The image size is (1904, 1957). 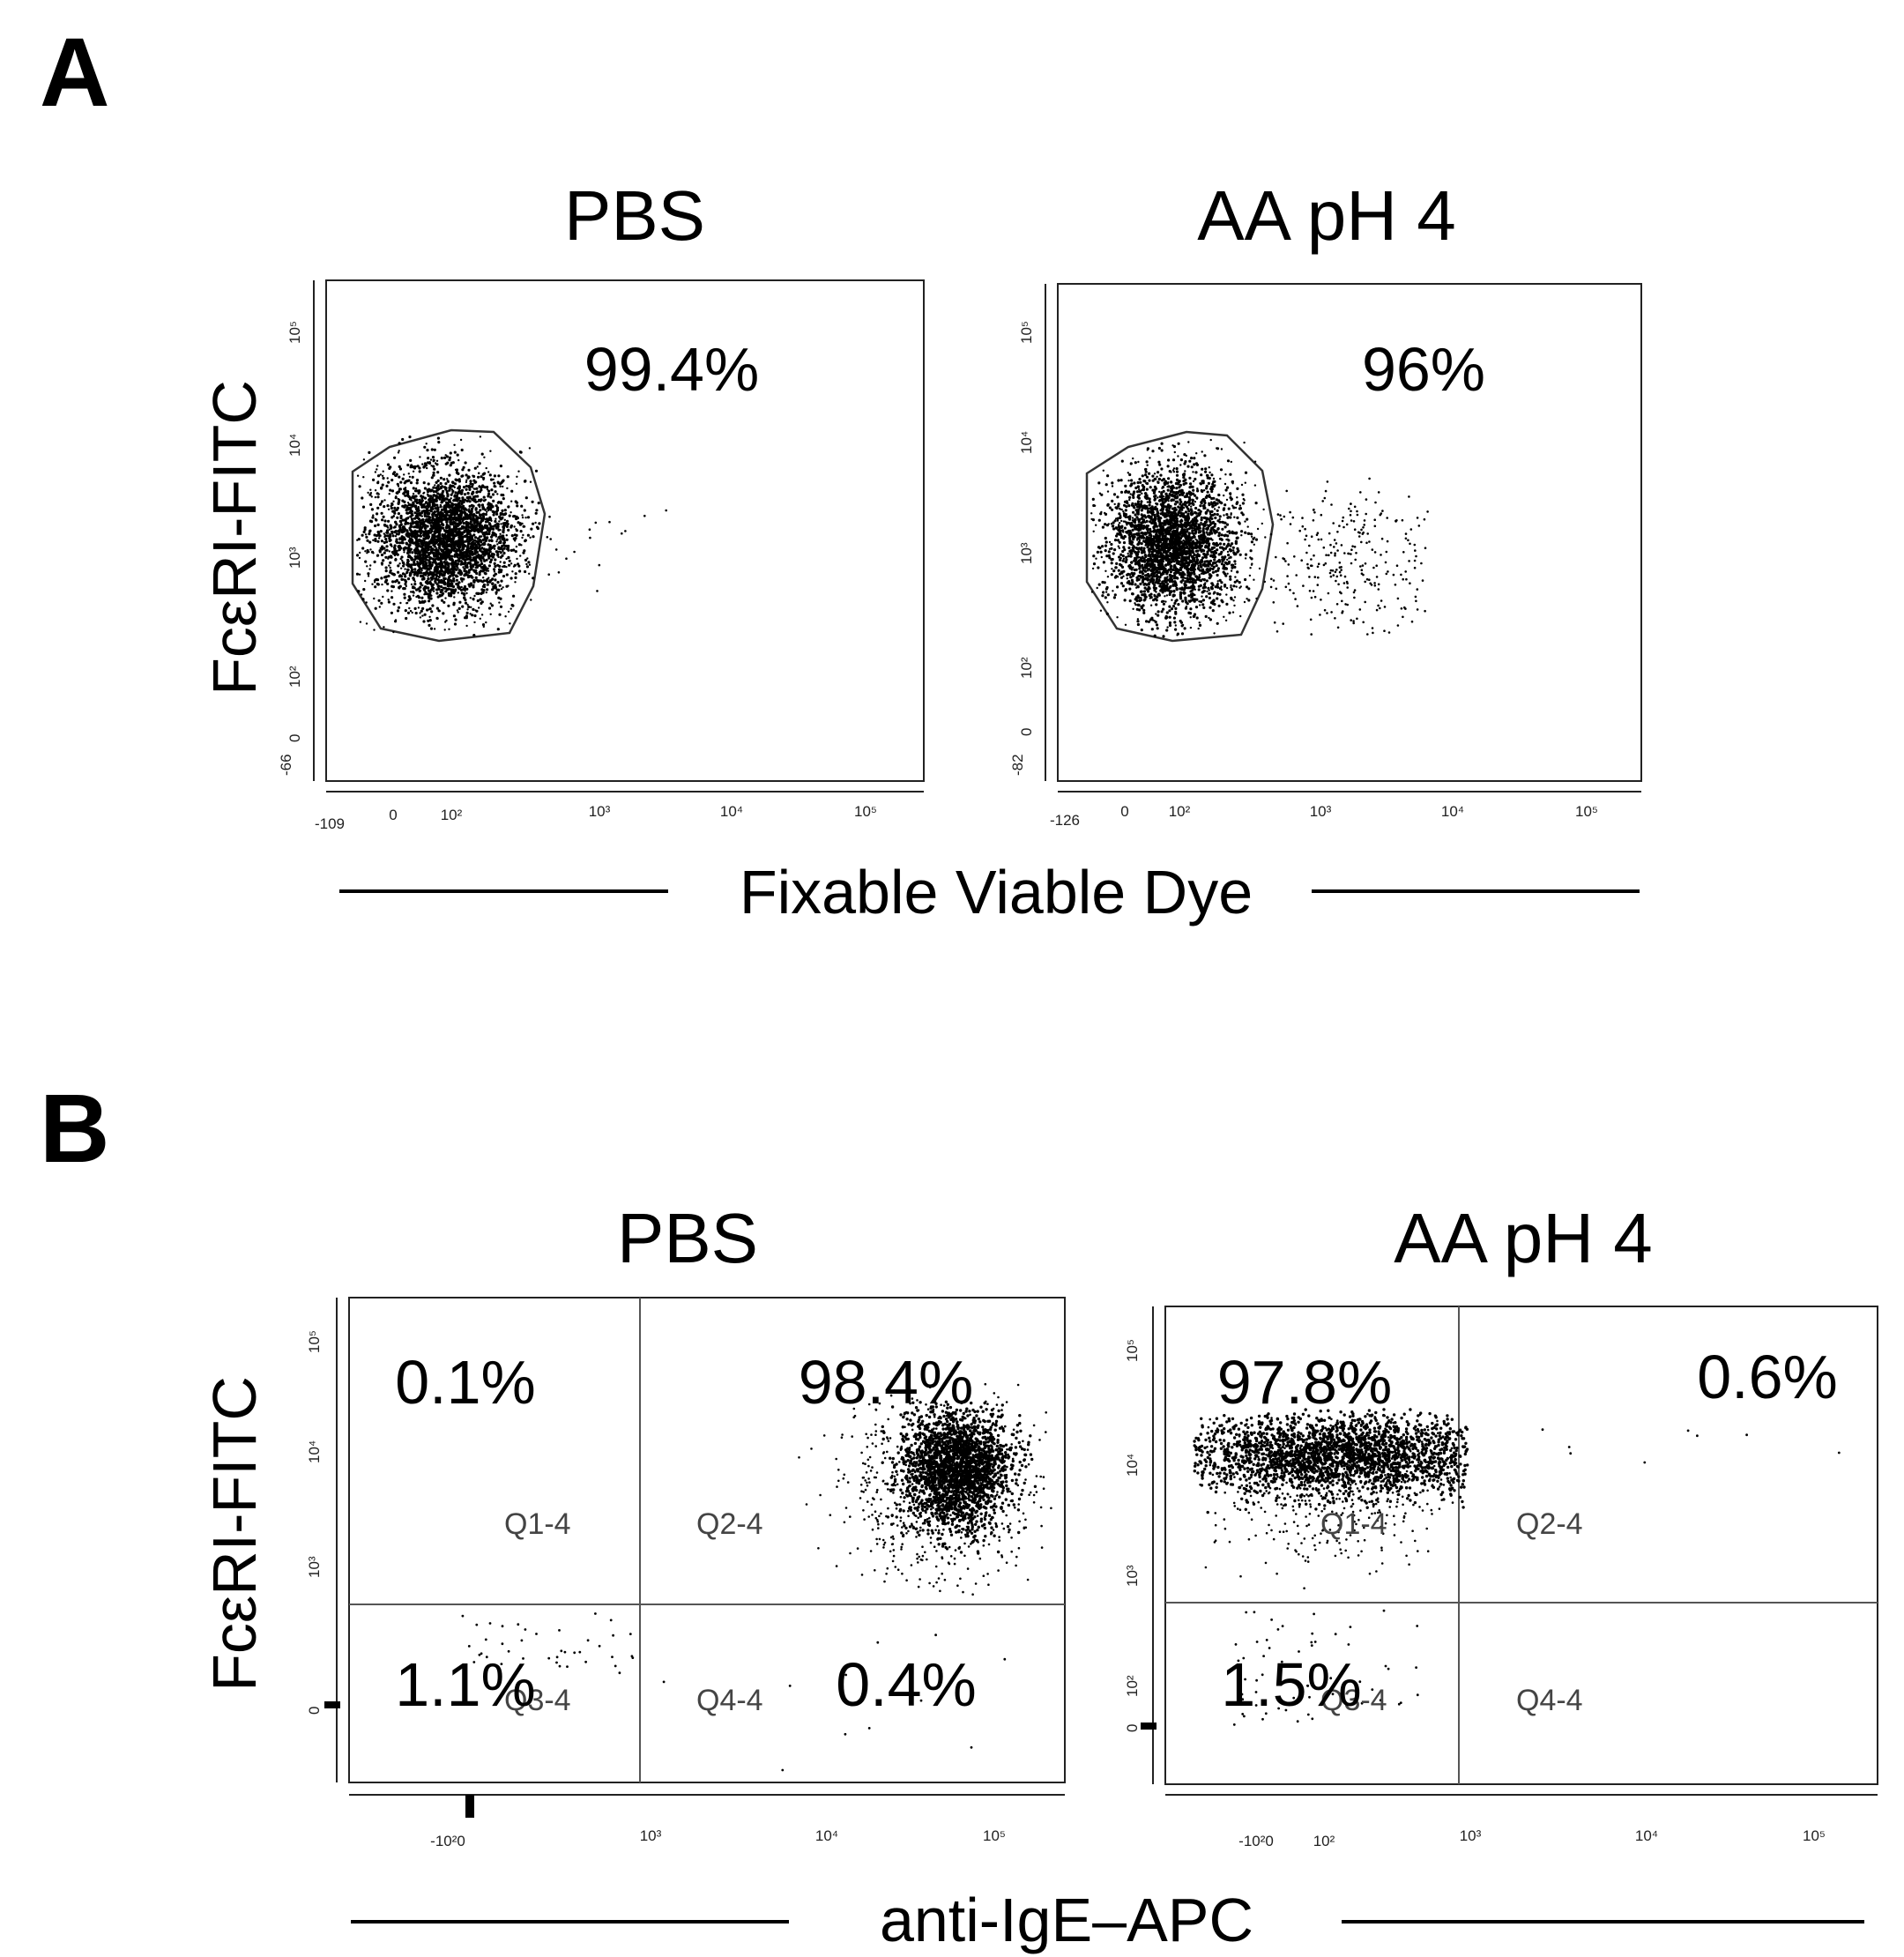 What do you see at coordinates (996, 892) in the screenshot?
I see `panel-a-x-axis-label: Fixable Viable Dye` at bounding box center [996, 892].